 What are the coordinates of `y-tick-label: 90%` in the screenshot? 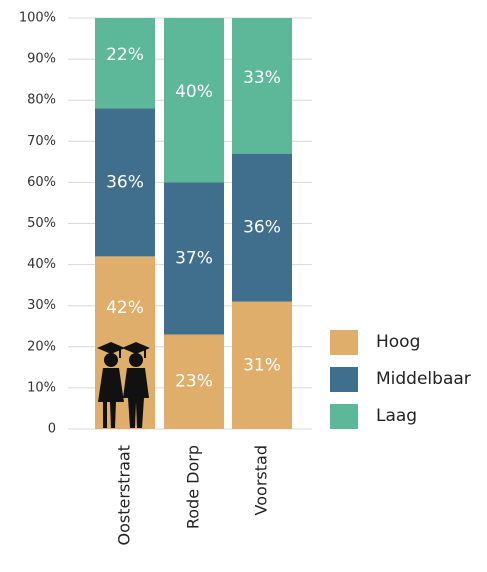 It's located at (41, 59).